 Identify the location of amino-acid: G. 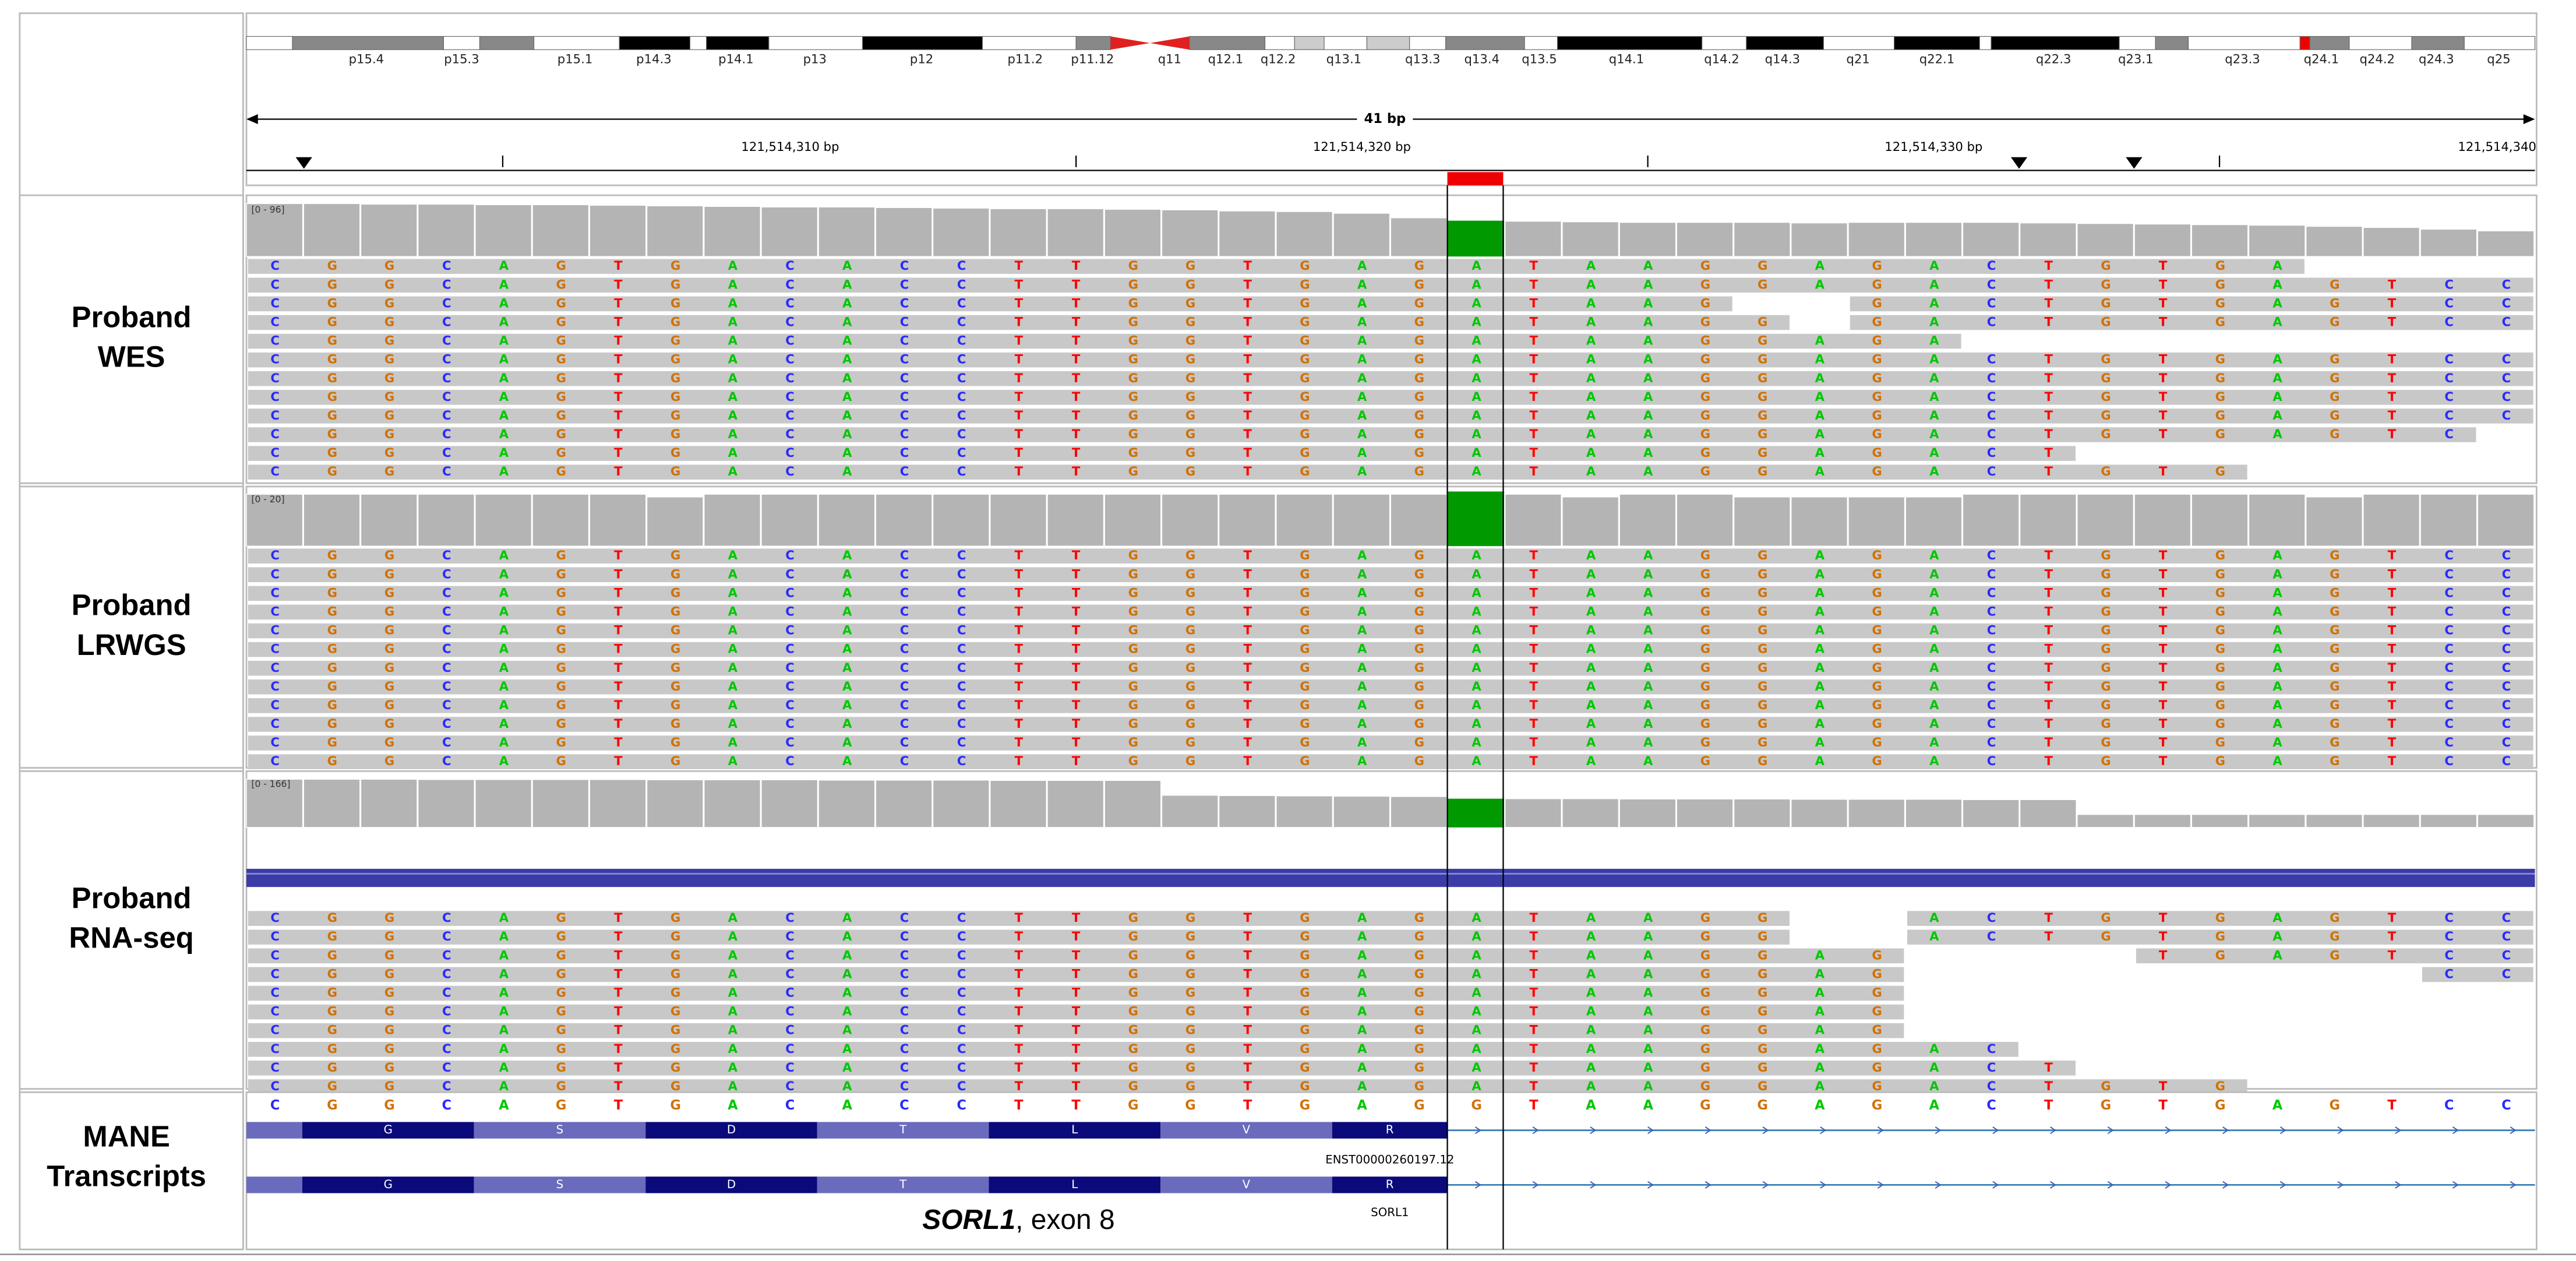
(389, 1129).